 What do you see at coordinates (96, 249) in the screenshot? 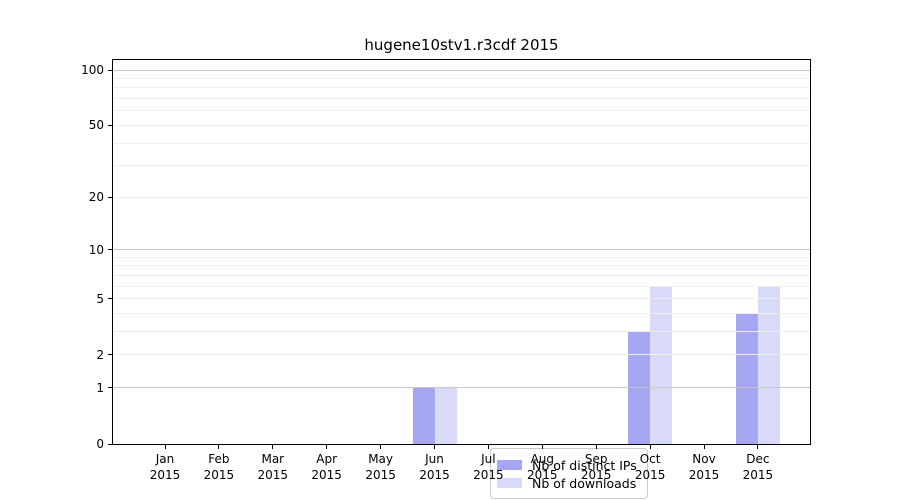
I see `y-axis-tick-label: 10` at bounding box center [96, 249].